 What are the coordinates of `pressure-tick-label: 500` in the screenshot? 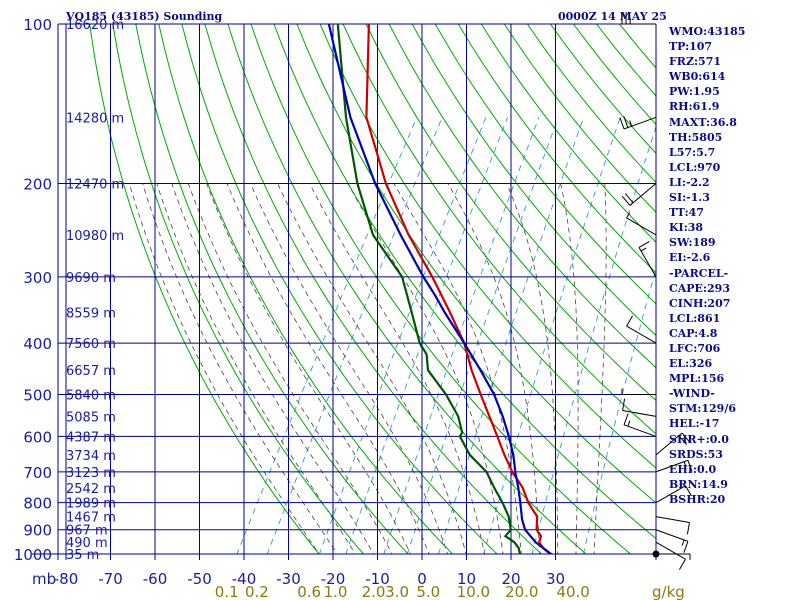 It's located at (37, 395).